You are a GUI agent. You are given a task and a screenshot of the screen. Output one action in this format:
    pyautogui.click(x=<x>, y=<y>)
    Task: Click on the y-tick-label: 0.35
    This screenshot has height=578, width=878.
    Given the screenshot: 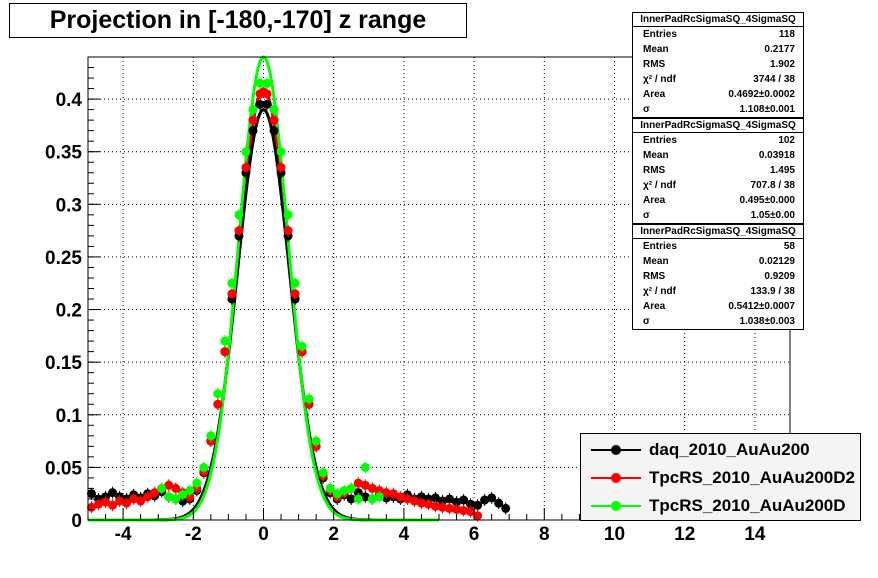 What is the action you would take?
    pyautogui.click(x=63, y=153)
    